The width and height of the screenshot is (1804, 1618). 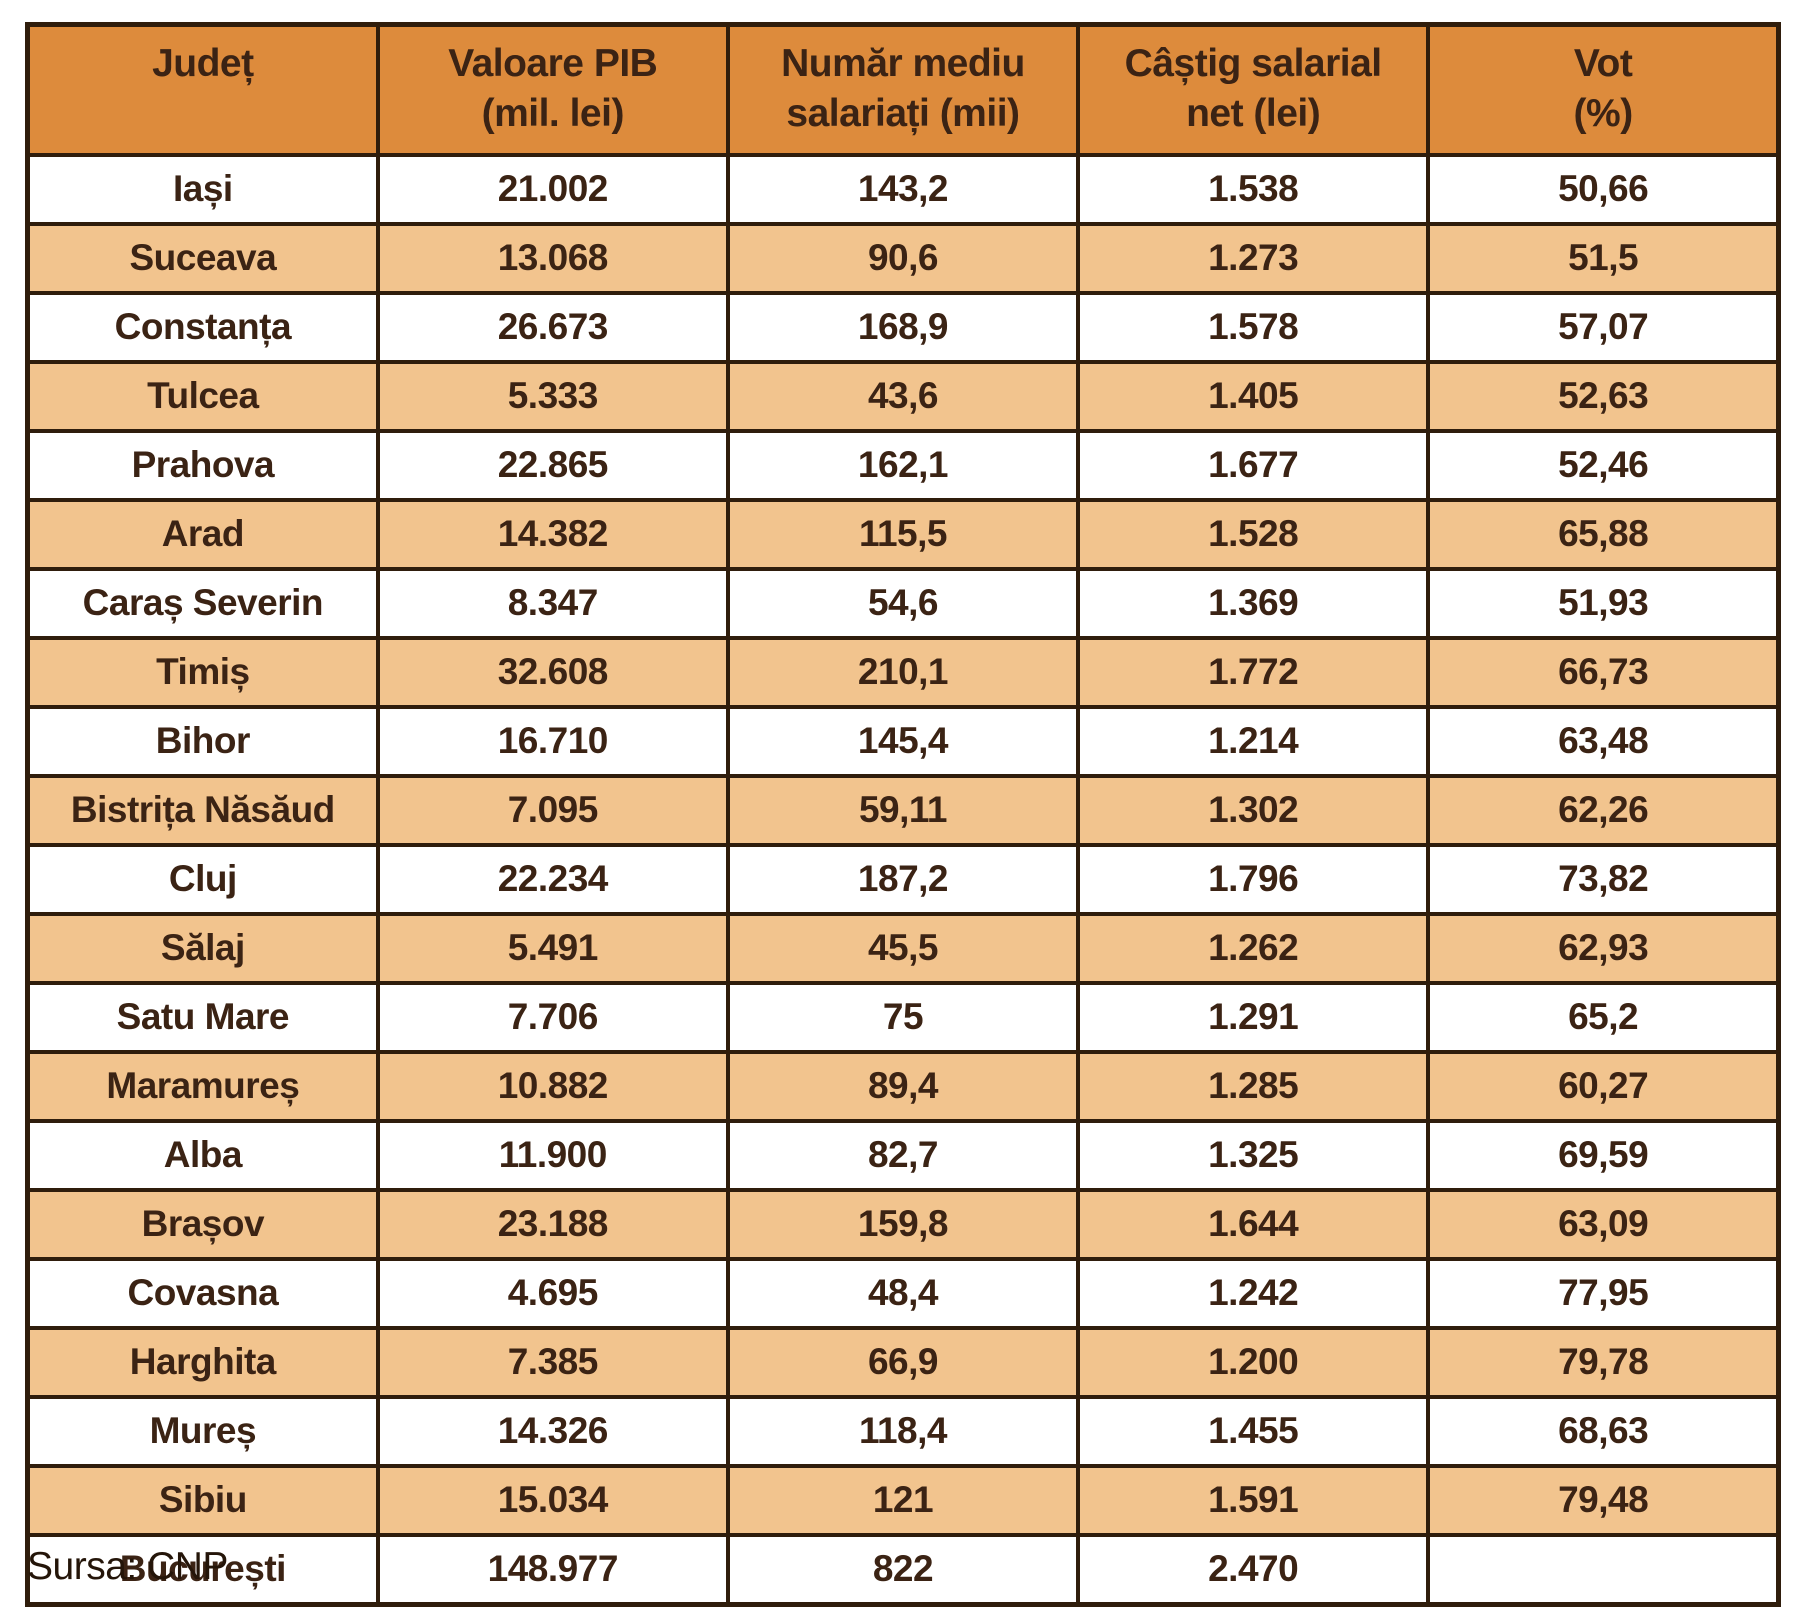 I want to click on table-row: Arad 14.382 115,5 1.528 65,88, so click(x=903, y=534).